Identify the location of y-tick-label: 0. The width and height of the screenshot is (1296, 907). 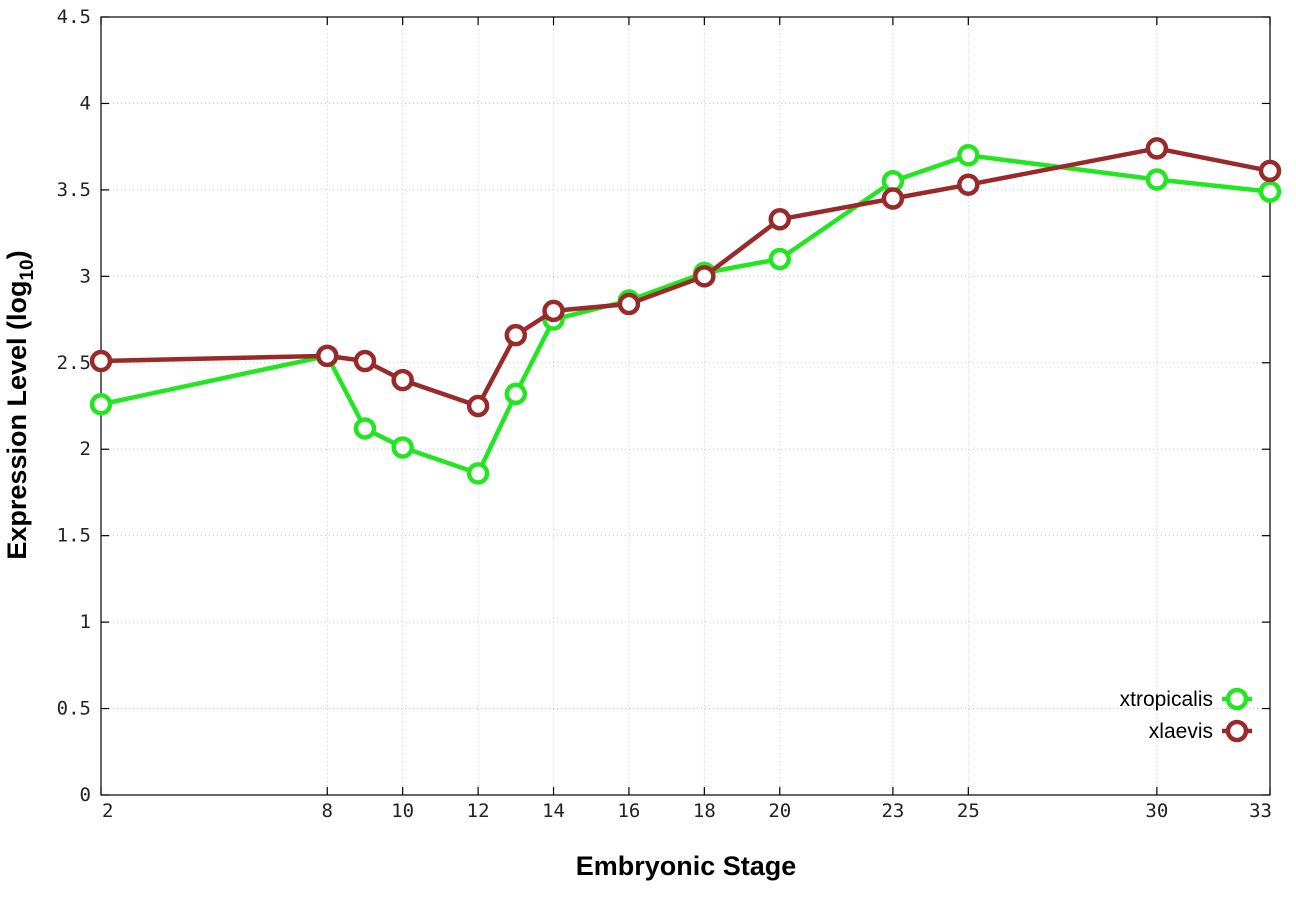
(85, 795).